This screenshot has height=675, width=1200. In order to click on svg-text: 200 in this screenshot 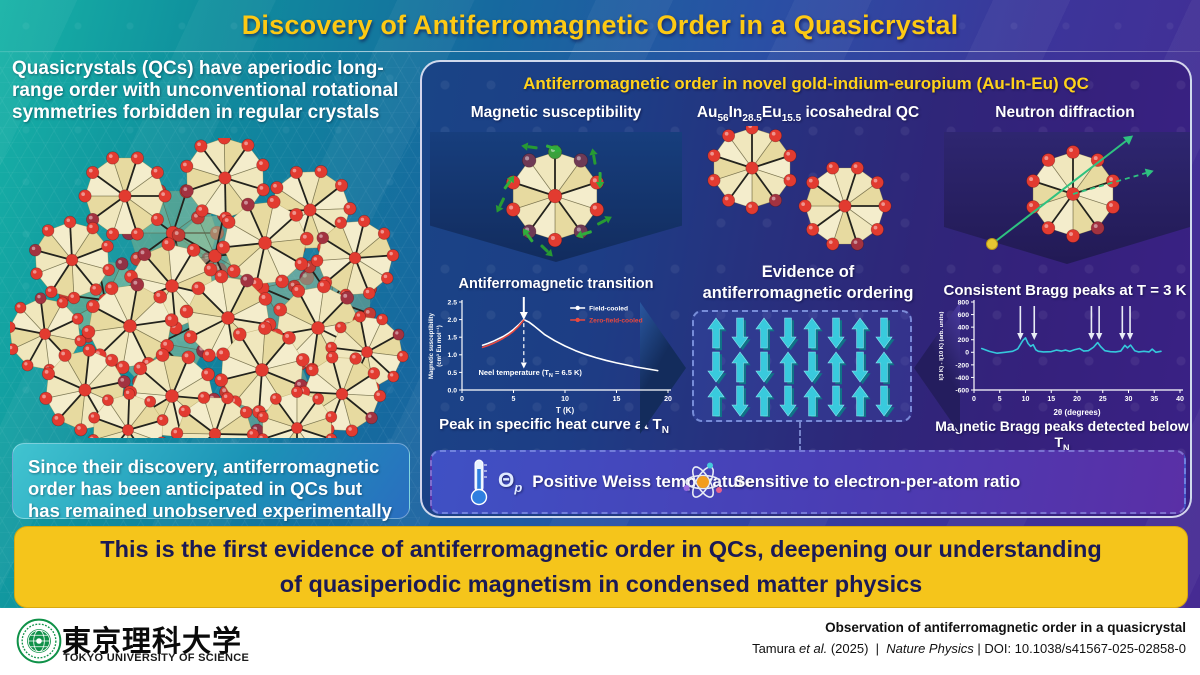, I will do `click(964, 340)`.